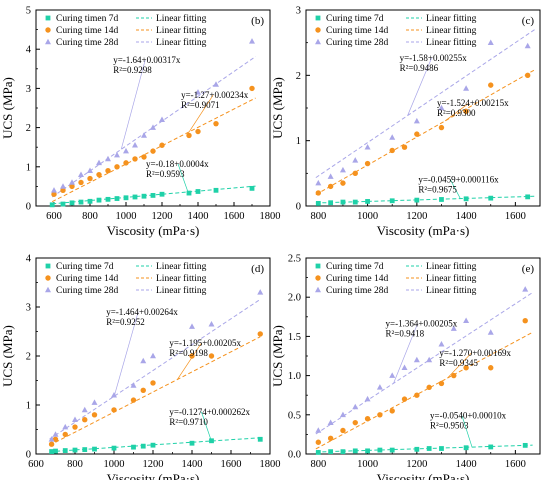 The width and height of the screenshot is (550, 480). I want to click on legend-label-d7: Curing timen 7d, so click(87, 19).